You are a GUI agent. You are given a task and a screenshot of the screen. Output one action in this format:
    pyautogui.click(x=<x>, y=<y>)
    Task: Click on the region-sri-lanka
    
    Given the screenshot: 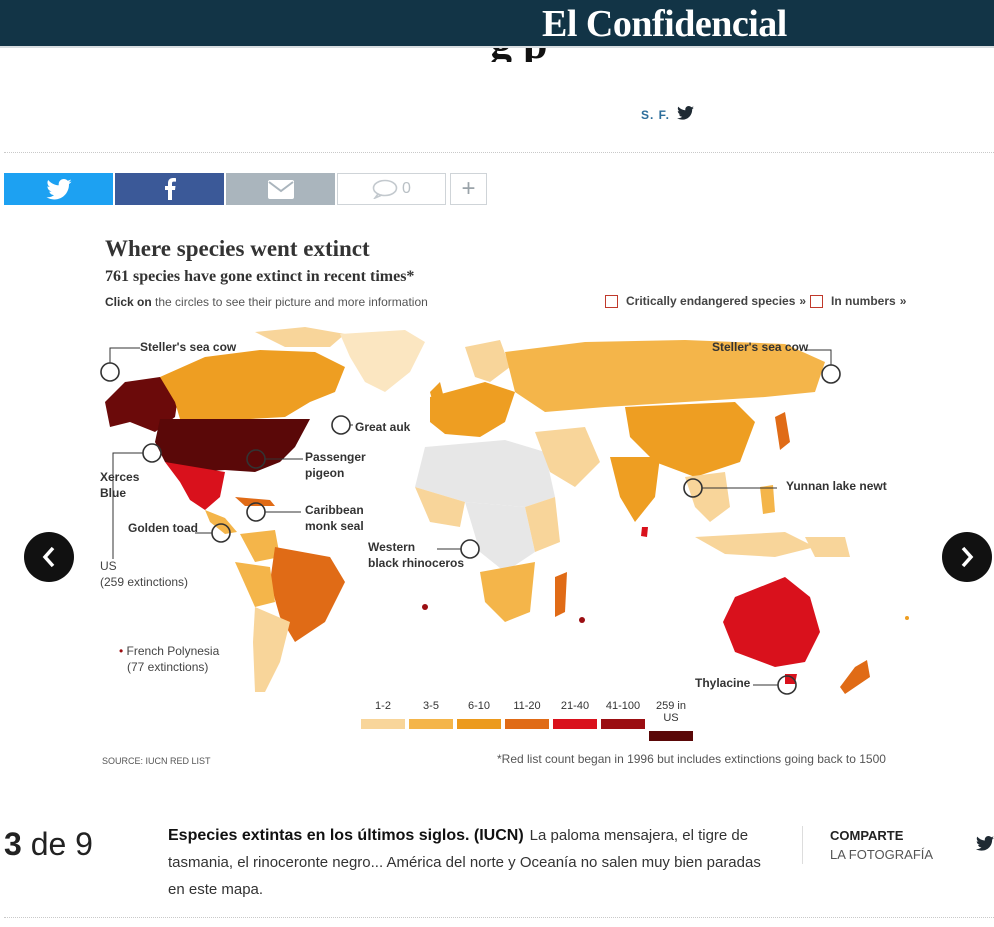 What is the action you would take?
    pyautogui.click(x=644, y=532)
    